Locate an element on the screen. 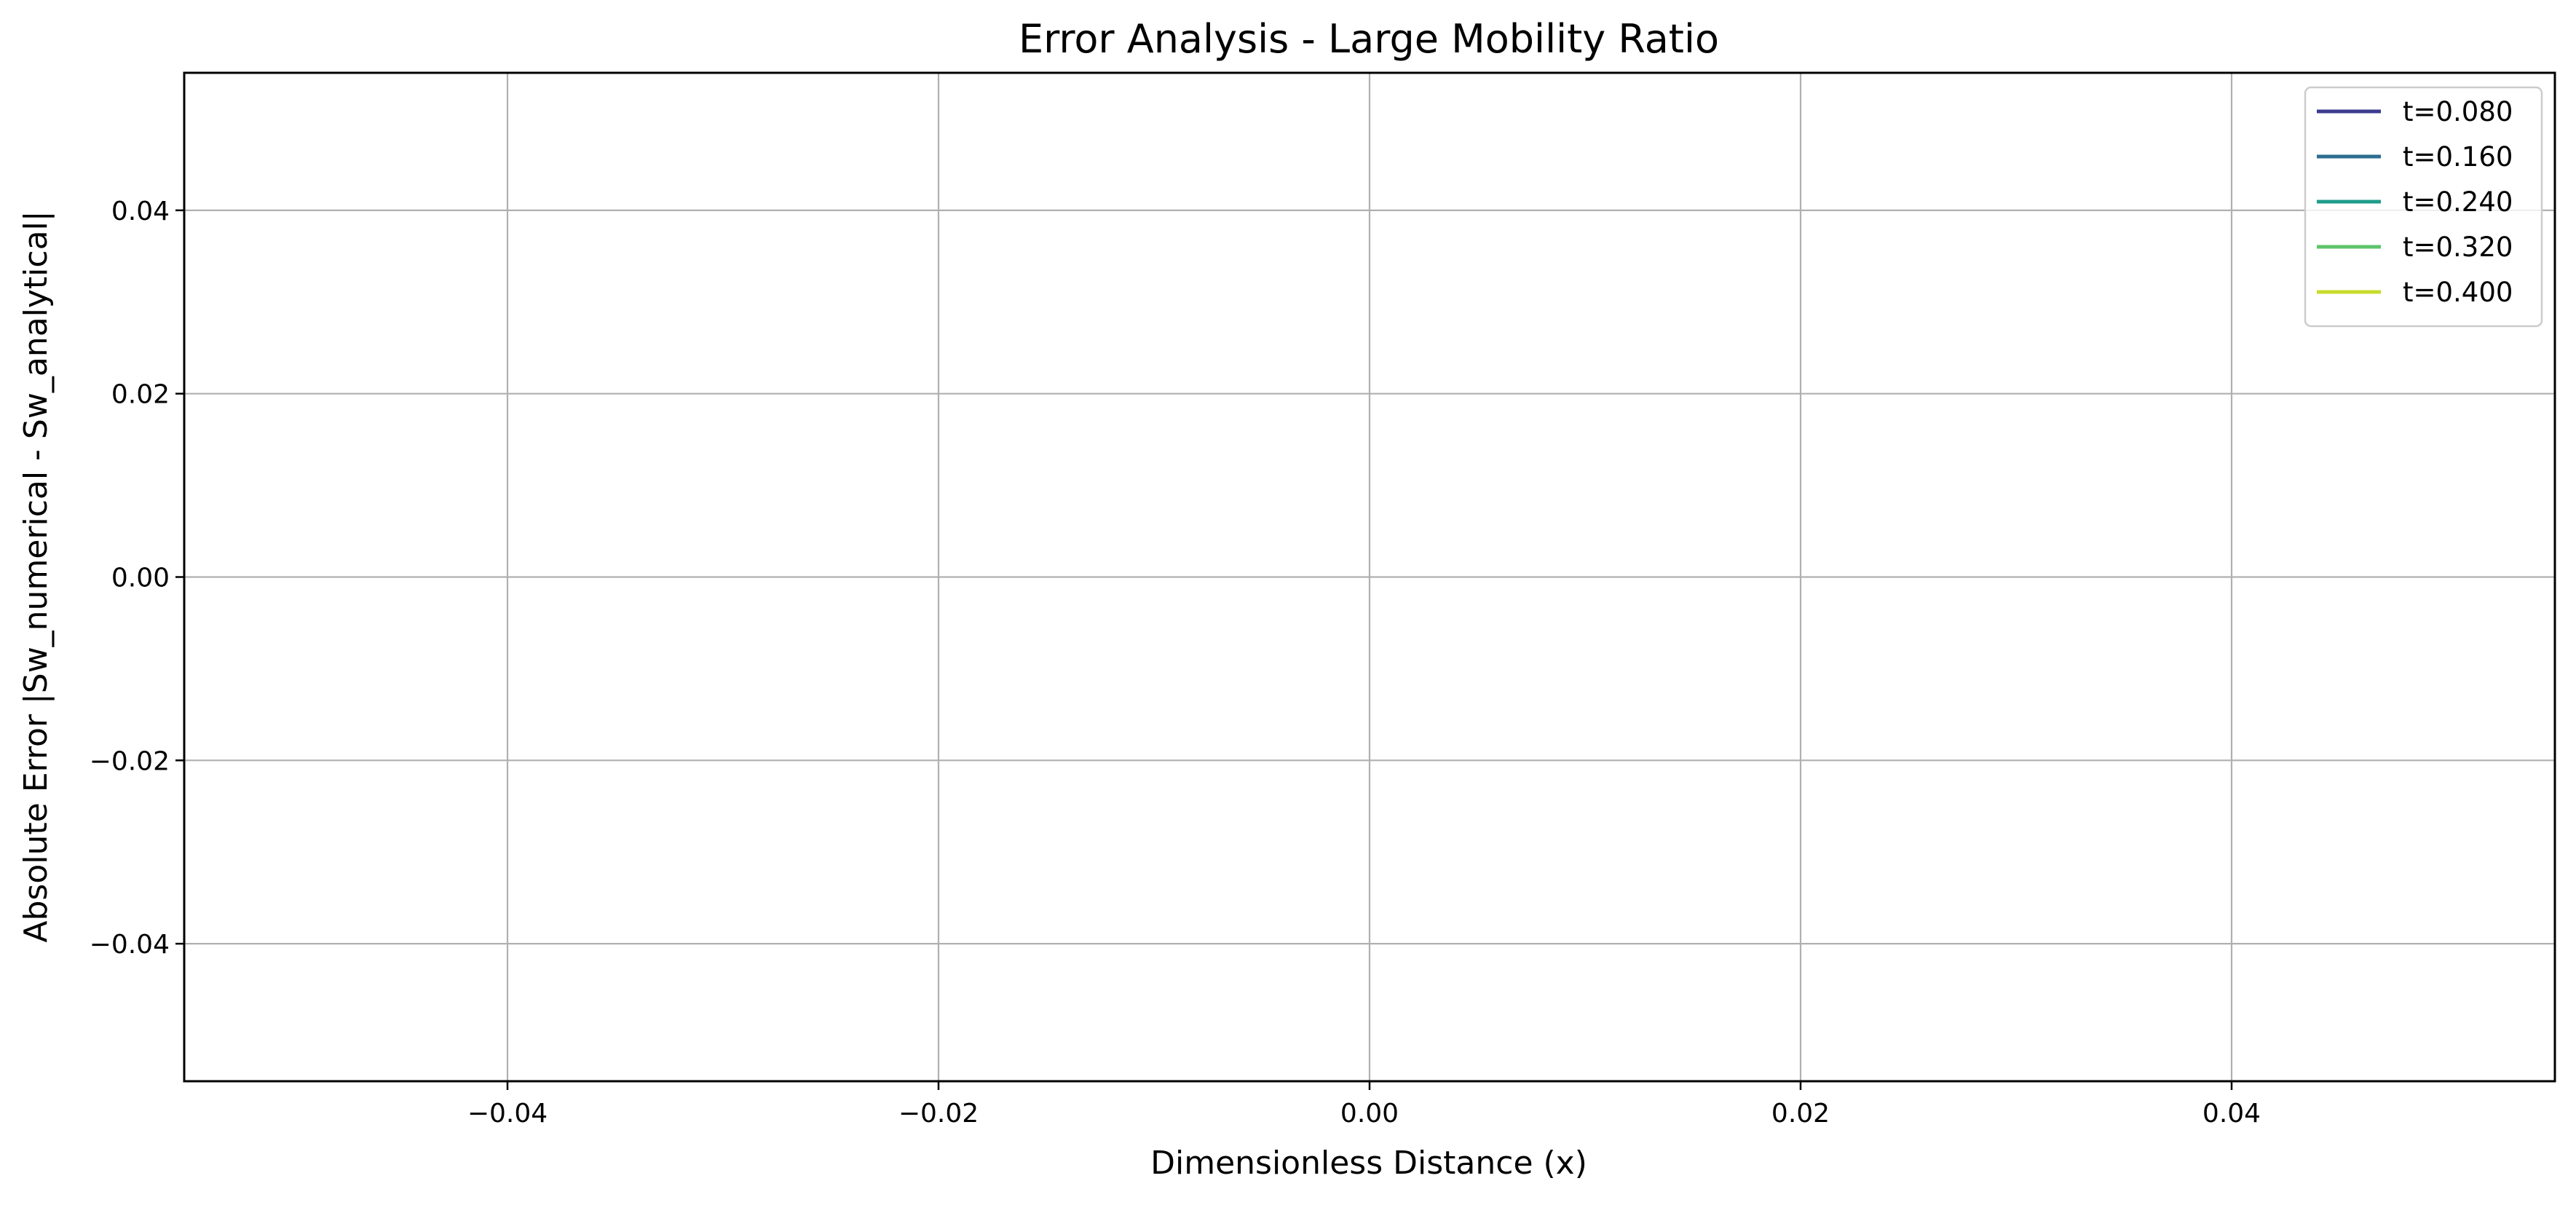  legend-entries: t=0.080 t=0.160 t=0.240 t=0.320 t=0.400 is located at coordinates (2415, 202).